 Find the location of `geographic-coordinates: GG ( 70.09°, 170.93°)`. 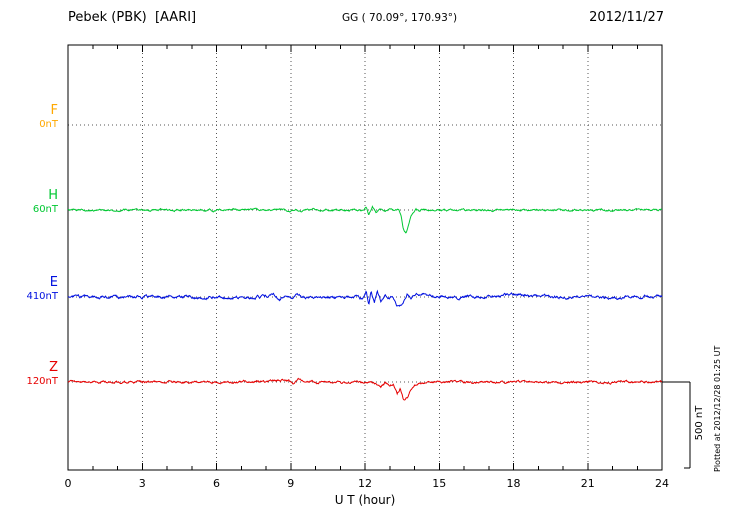

geographic-coordinates: GG ( 70.09°, 170.93°) is located at coordinates (400, 18).